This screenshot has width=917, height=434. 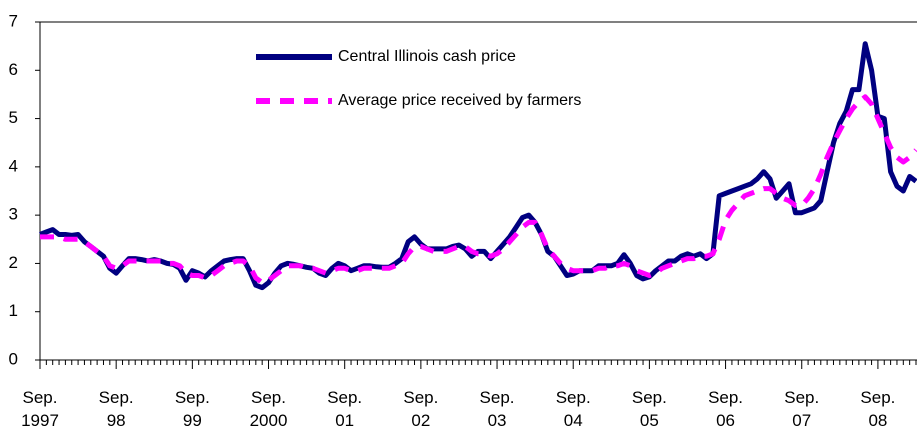 I want to click on y-tick-label: 2, so click(x=13, y=262).